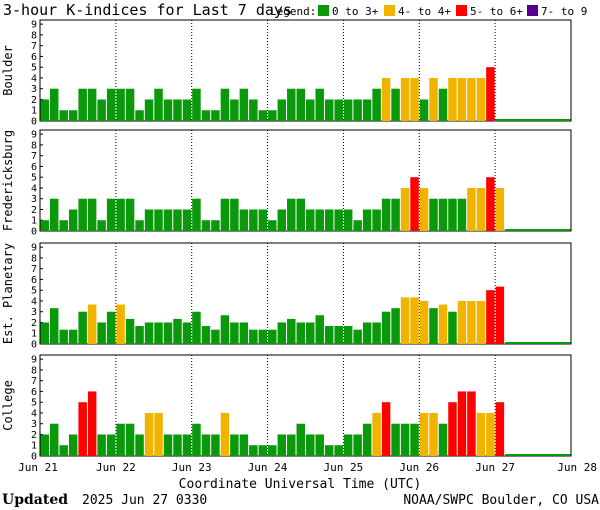  What do you see at coordinates (8, 293) in the screenshot?
I see `panel-label: Est. Planetary` at bounding box center [8, 293].